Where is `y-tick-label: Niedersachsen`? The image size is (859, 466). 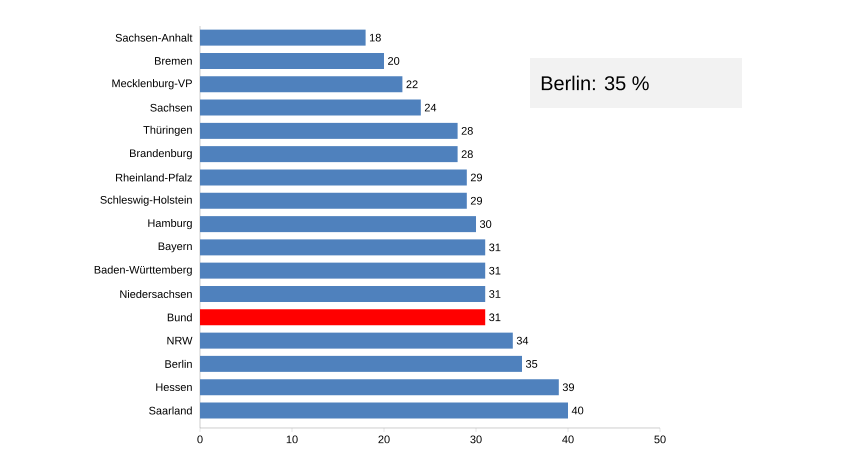
y-tick-label: Niedersachsen is located at coordinates (156, 294).